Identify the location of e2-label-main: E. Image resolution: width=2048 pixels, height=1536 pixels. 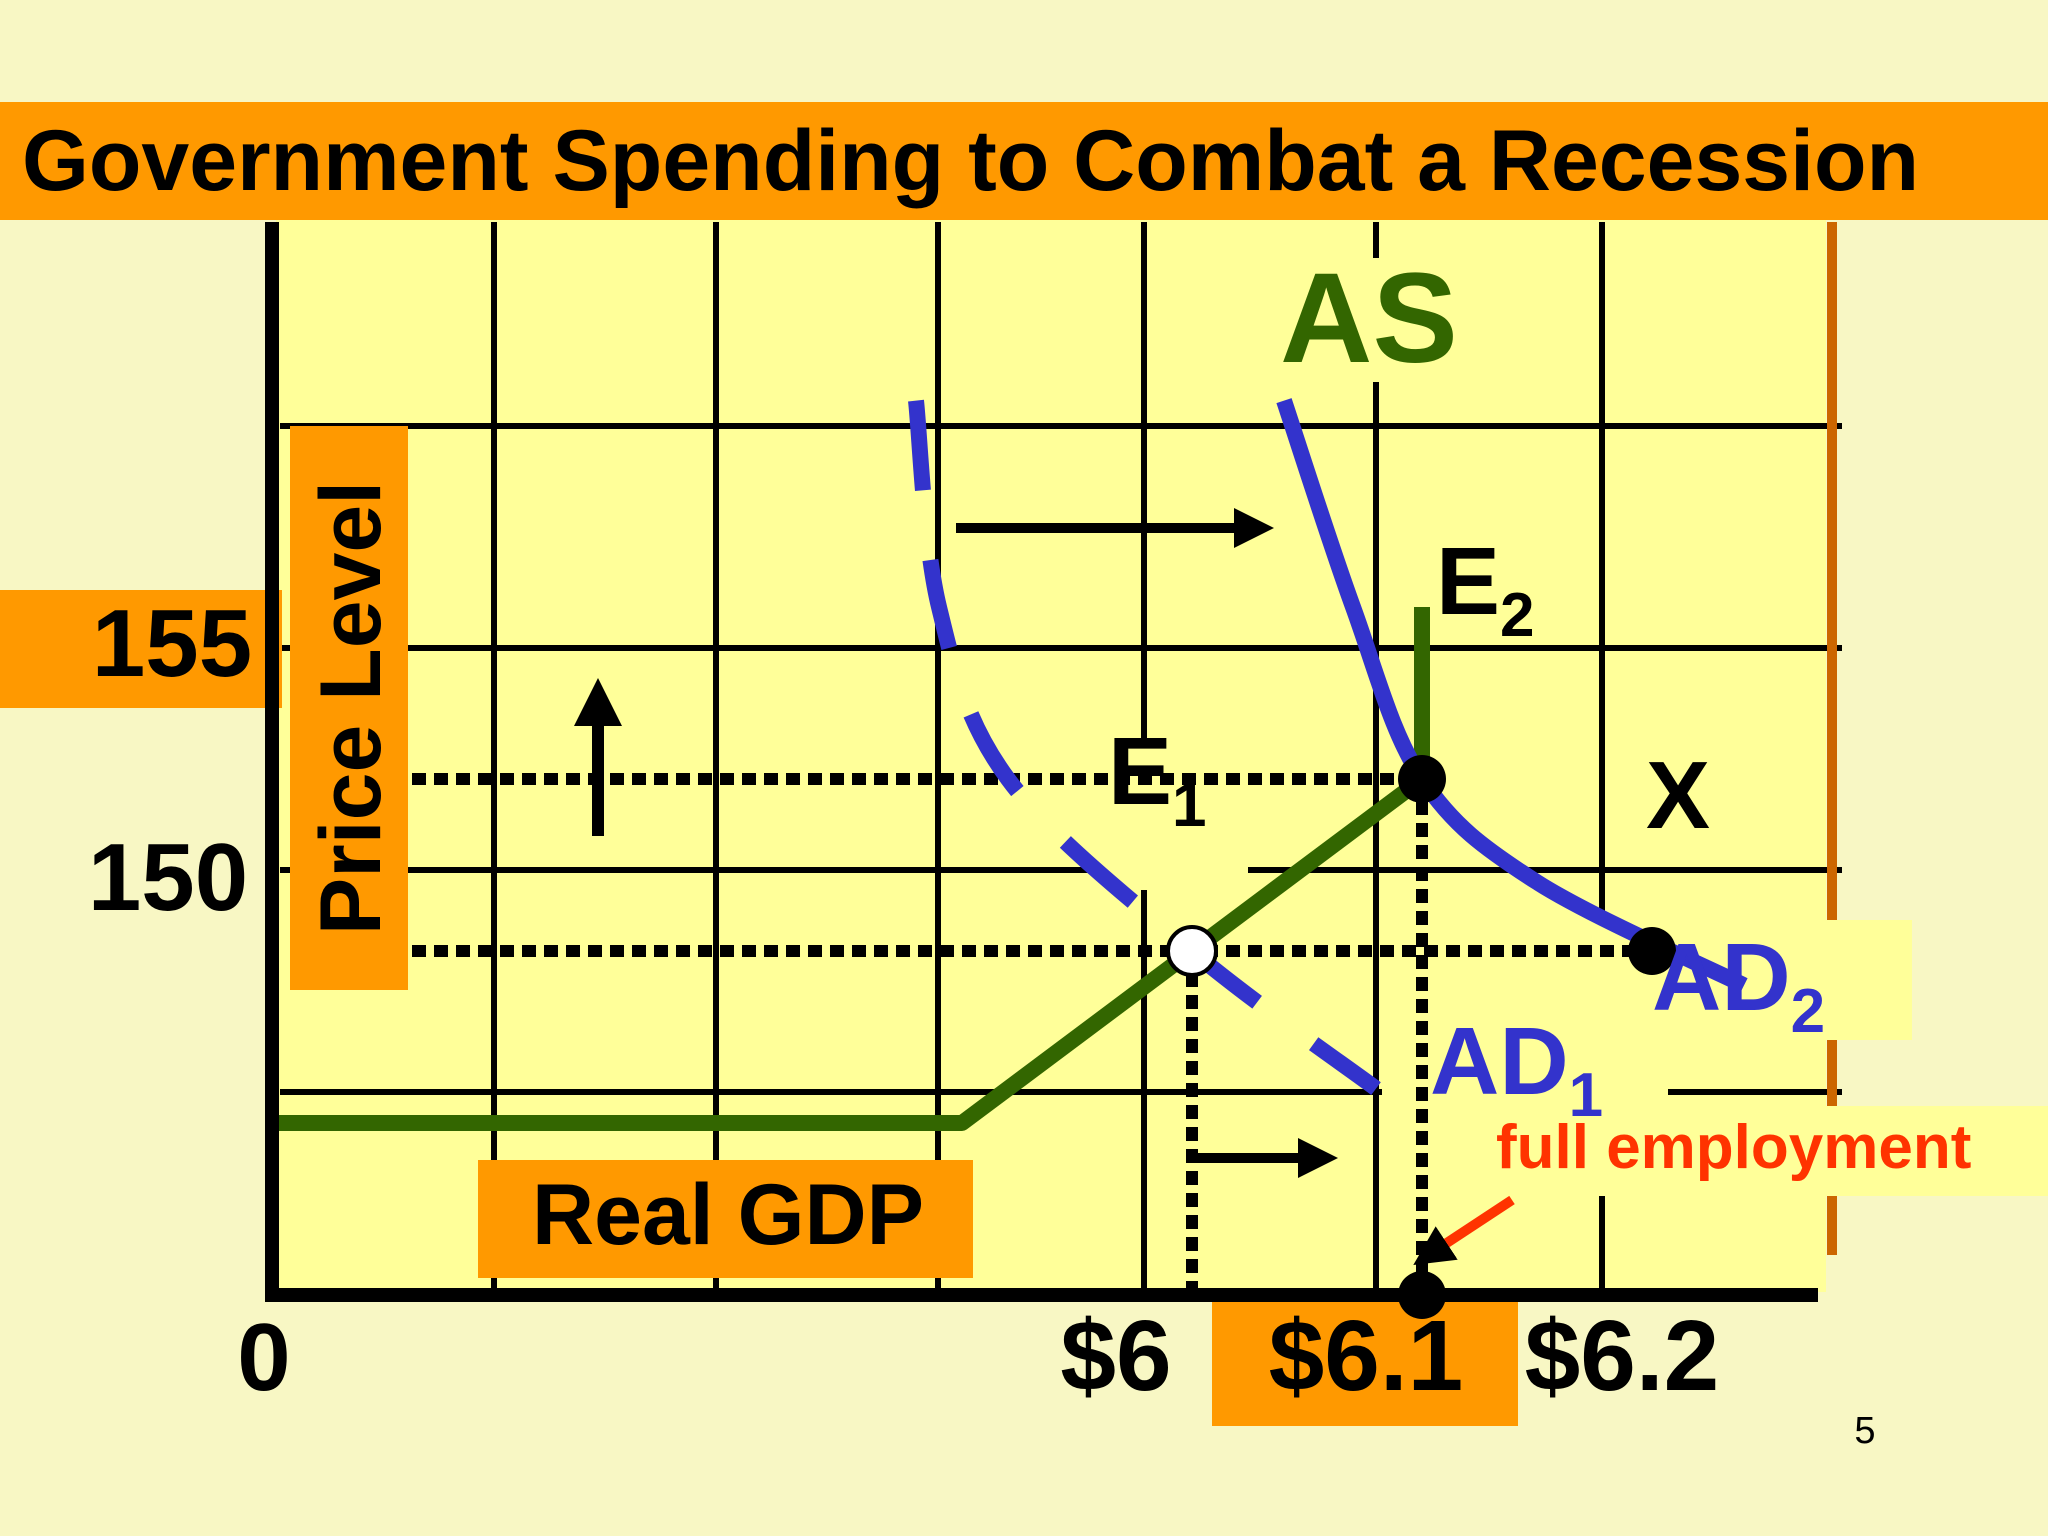
(1468, 581).